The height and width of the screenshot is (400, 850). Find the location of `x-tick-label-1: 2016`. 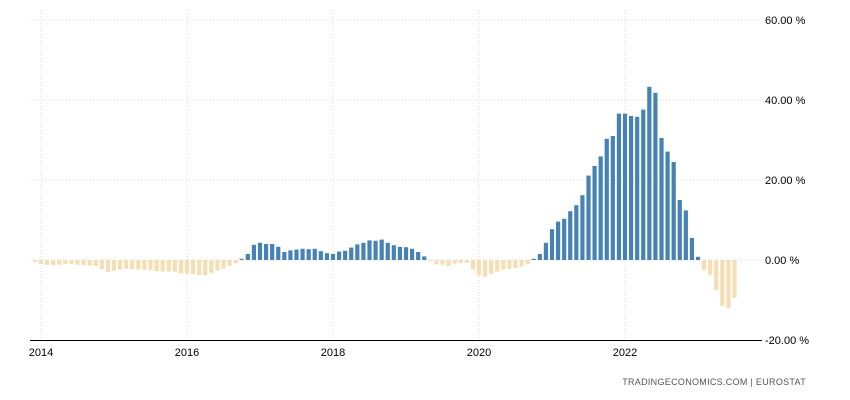

x-tick-label-1: 2016 is located at coordinates (187, 353).